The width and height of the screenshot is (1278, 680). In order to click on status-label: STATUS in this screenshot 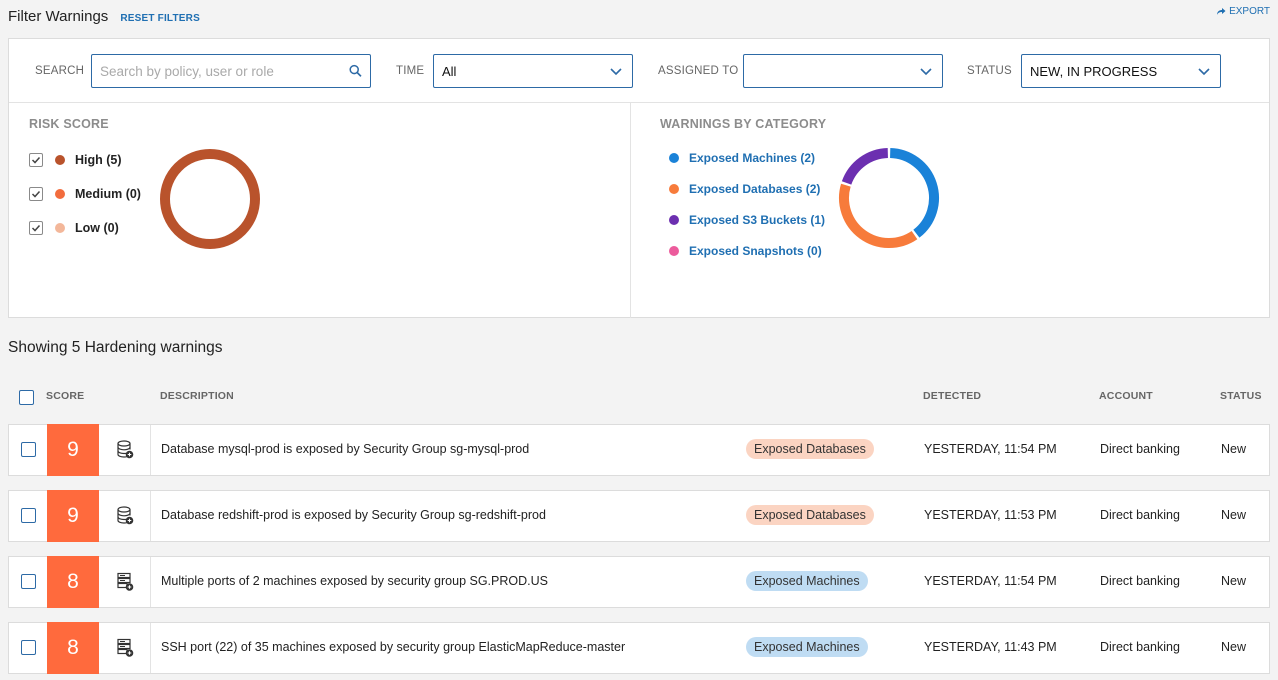, I will do `click(989, 71)`.